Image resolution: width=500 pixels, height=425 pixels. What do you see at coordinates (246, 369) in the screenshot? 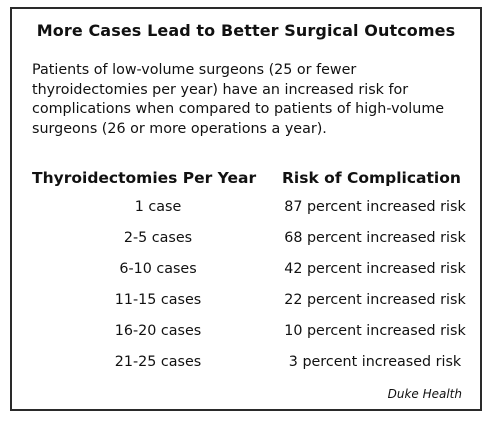
I see `table-row: 21-25 cases 3 percent increased risk` at bounding box center [246, 369].